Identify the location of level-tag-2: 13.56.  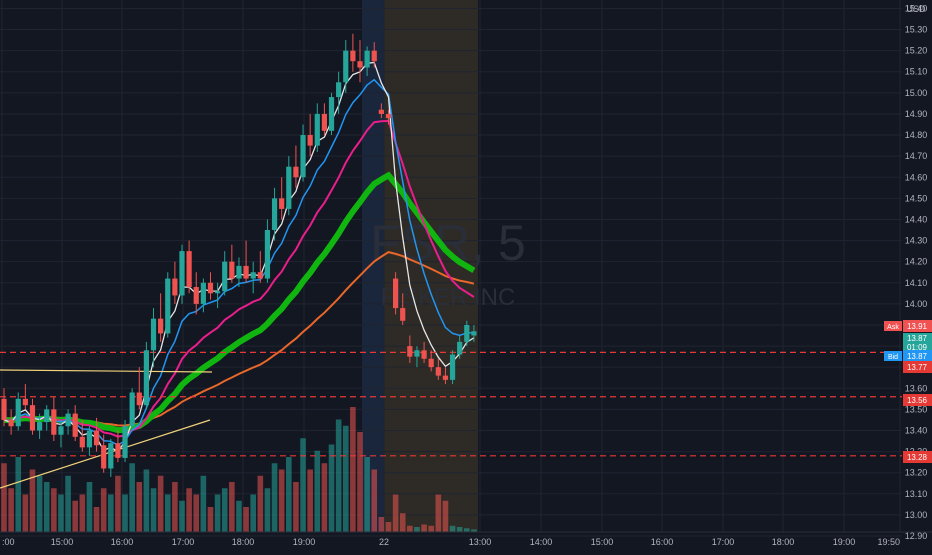
(917, 400).